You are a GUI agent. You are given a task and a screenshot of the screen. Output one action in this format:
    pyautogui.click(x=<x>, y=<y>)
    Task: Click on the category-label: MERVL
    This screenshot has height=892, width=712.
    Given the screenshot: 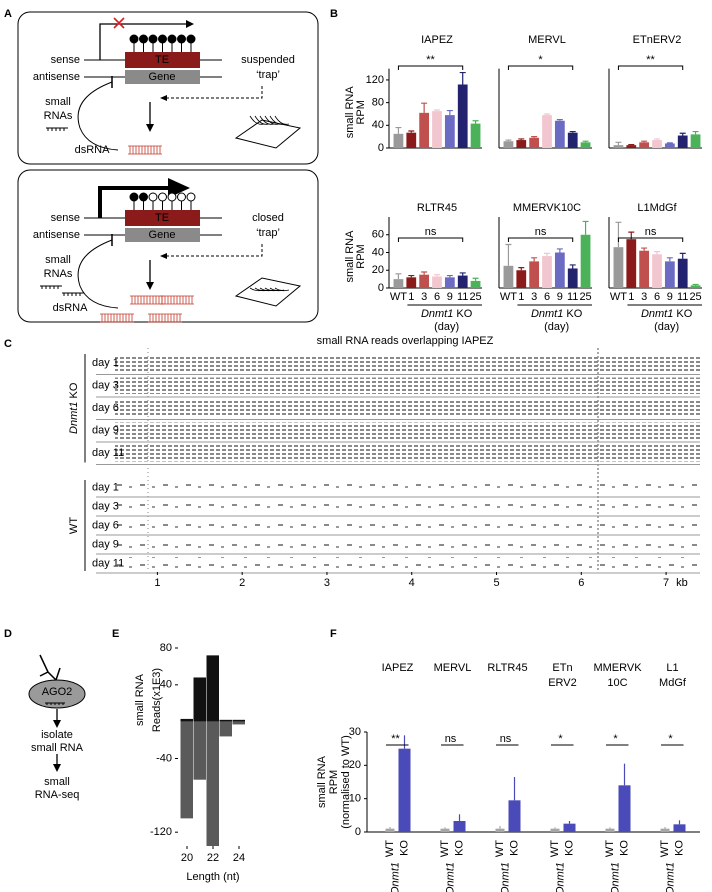 What is the action you would take?
    pyautogui.click(x=453, y=668)
    